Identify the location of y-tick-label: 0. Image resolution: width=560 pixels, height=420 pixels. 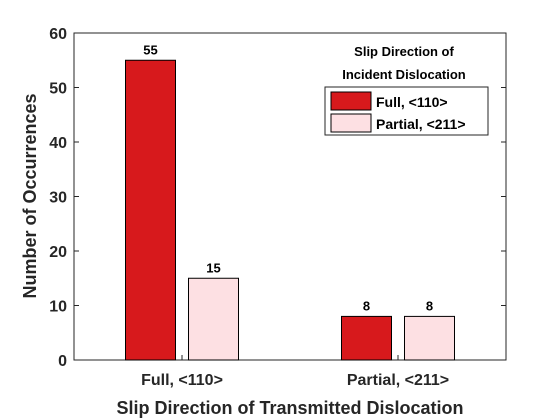
(62, 361).